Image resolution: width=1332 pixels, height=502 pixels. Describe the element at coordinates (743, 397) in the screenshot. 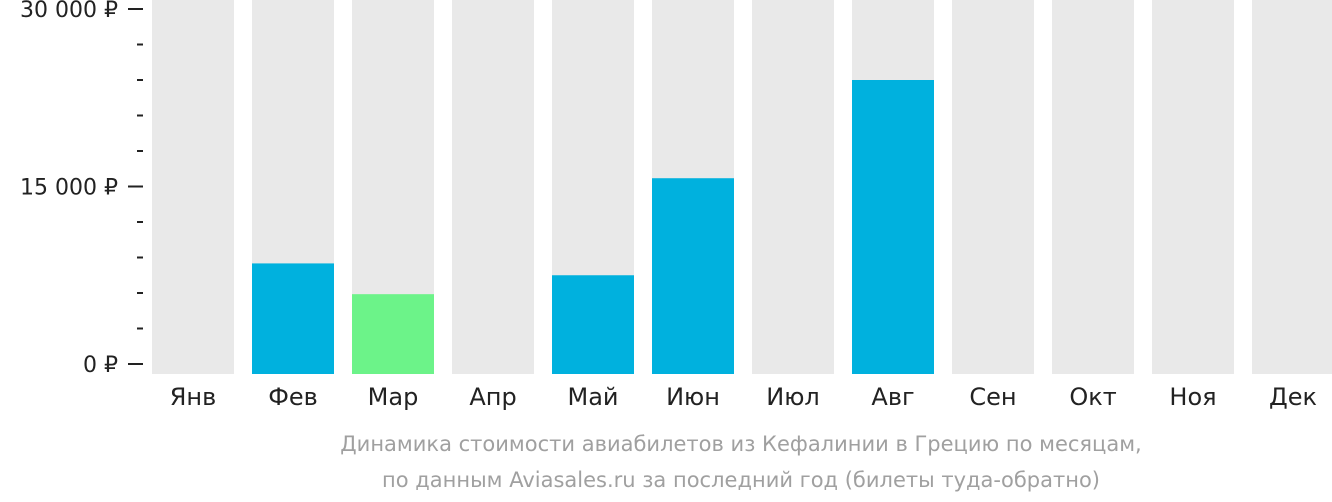

I see `x-axis: Янв Фев Мар Апр Май Июн Июл Авг Сен Окт Ноя Дек` at that location.